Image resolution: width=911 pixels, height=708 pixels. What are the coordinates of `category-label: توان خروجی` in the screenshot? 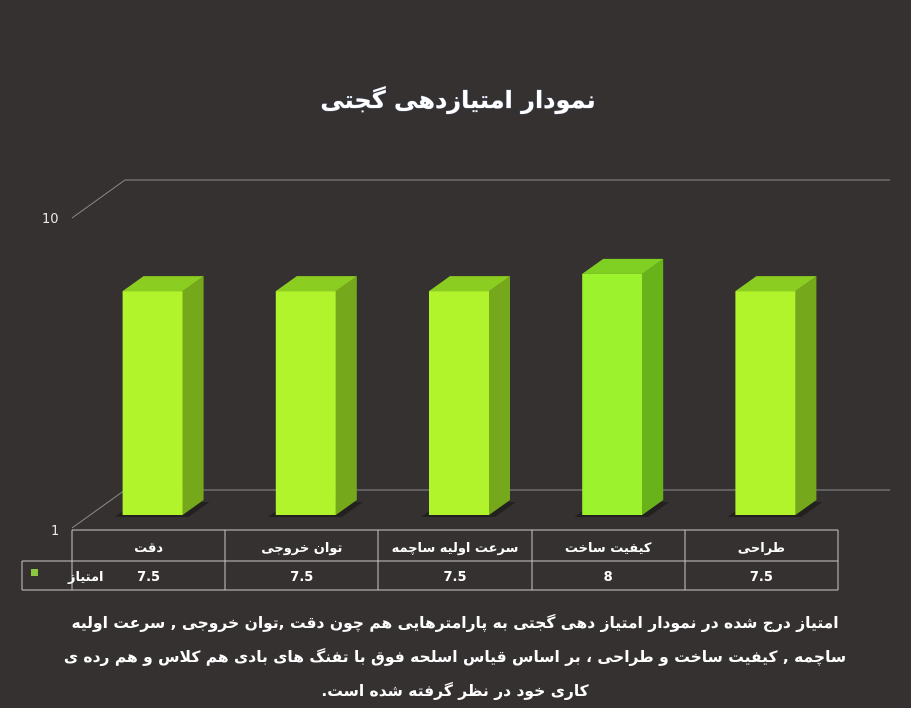 It's located at (301, 548).